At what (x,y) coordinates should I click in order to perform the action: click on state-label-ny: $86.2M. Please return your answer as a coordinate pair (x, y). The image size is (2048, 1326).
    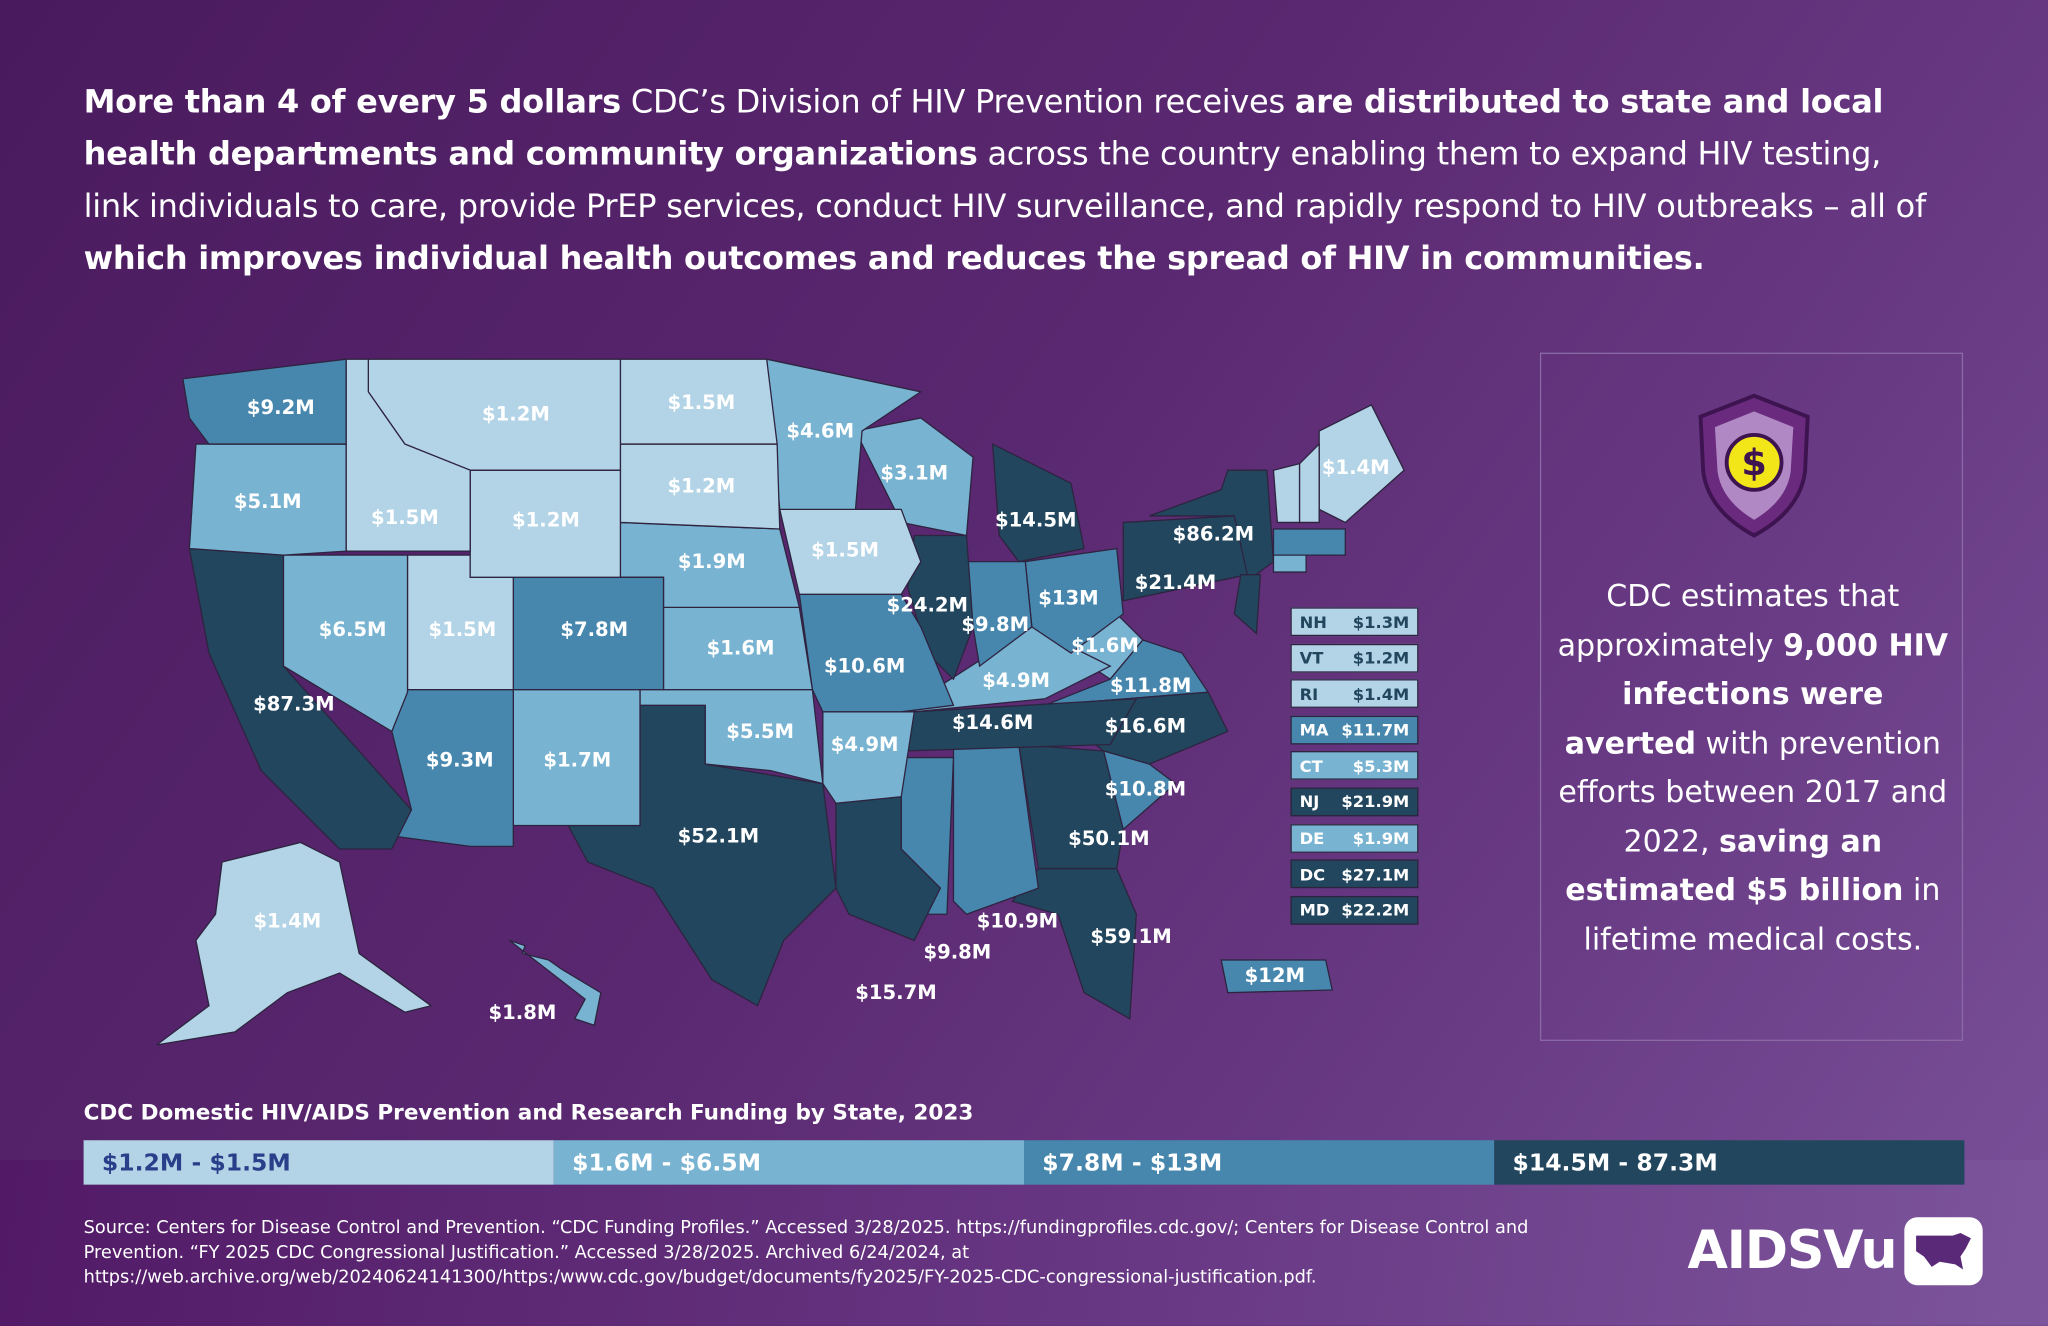
    Looking at the image, I should click on (1213, 534).